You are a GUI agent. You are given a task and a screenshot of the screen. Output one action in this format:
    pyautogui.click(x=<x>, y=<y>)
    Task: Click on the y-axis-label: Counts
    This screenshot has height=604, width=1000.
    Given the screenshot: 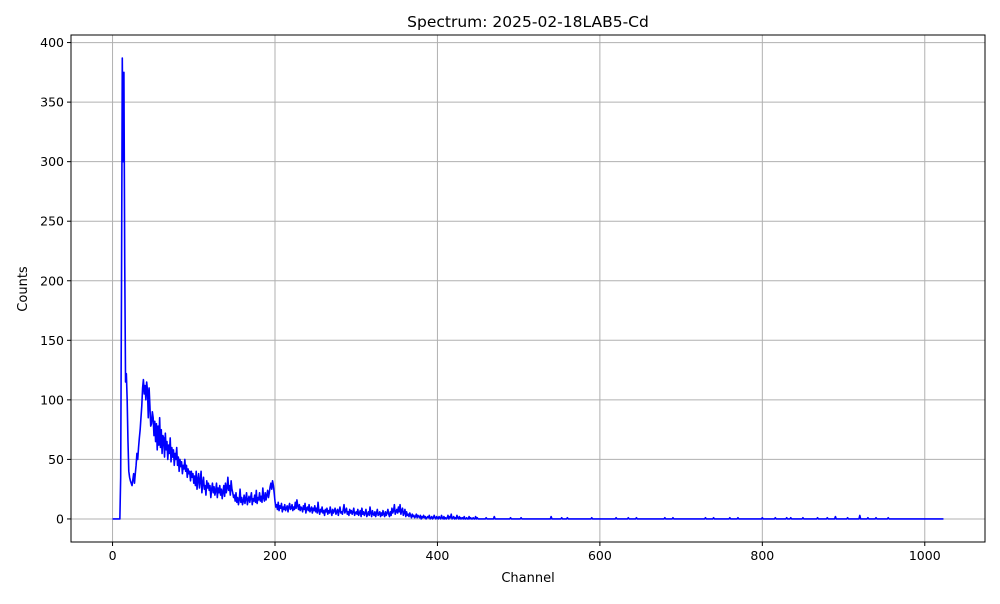 What is the action you would take?
    pyautogui.click(x=23, y=289)
    